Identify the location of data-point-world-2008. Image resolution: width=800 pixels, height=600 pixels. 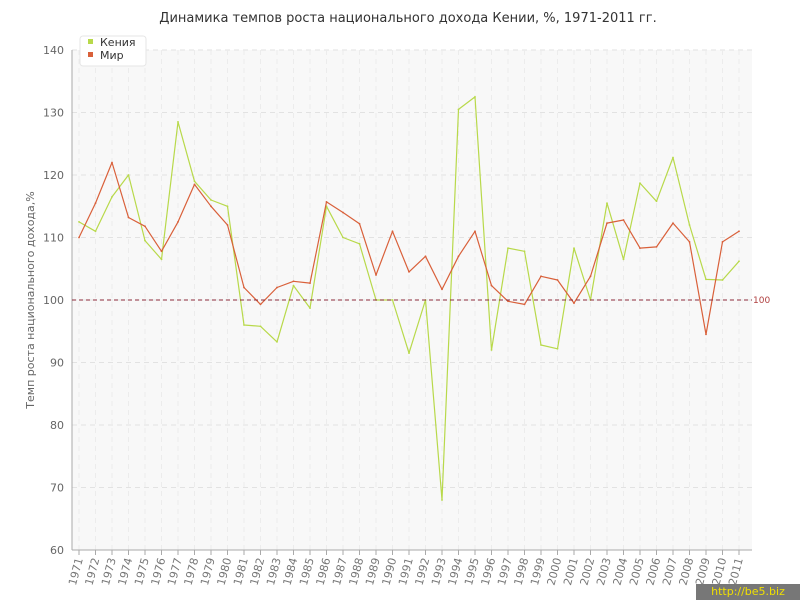
(689, 241).